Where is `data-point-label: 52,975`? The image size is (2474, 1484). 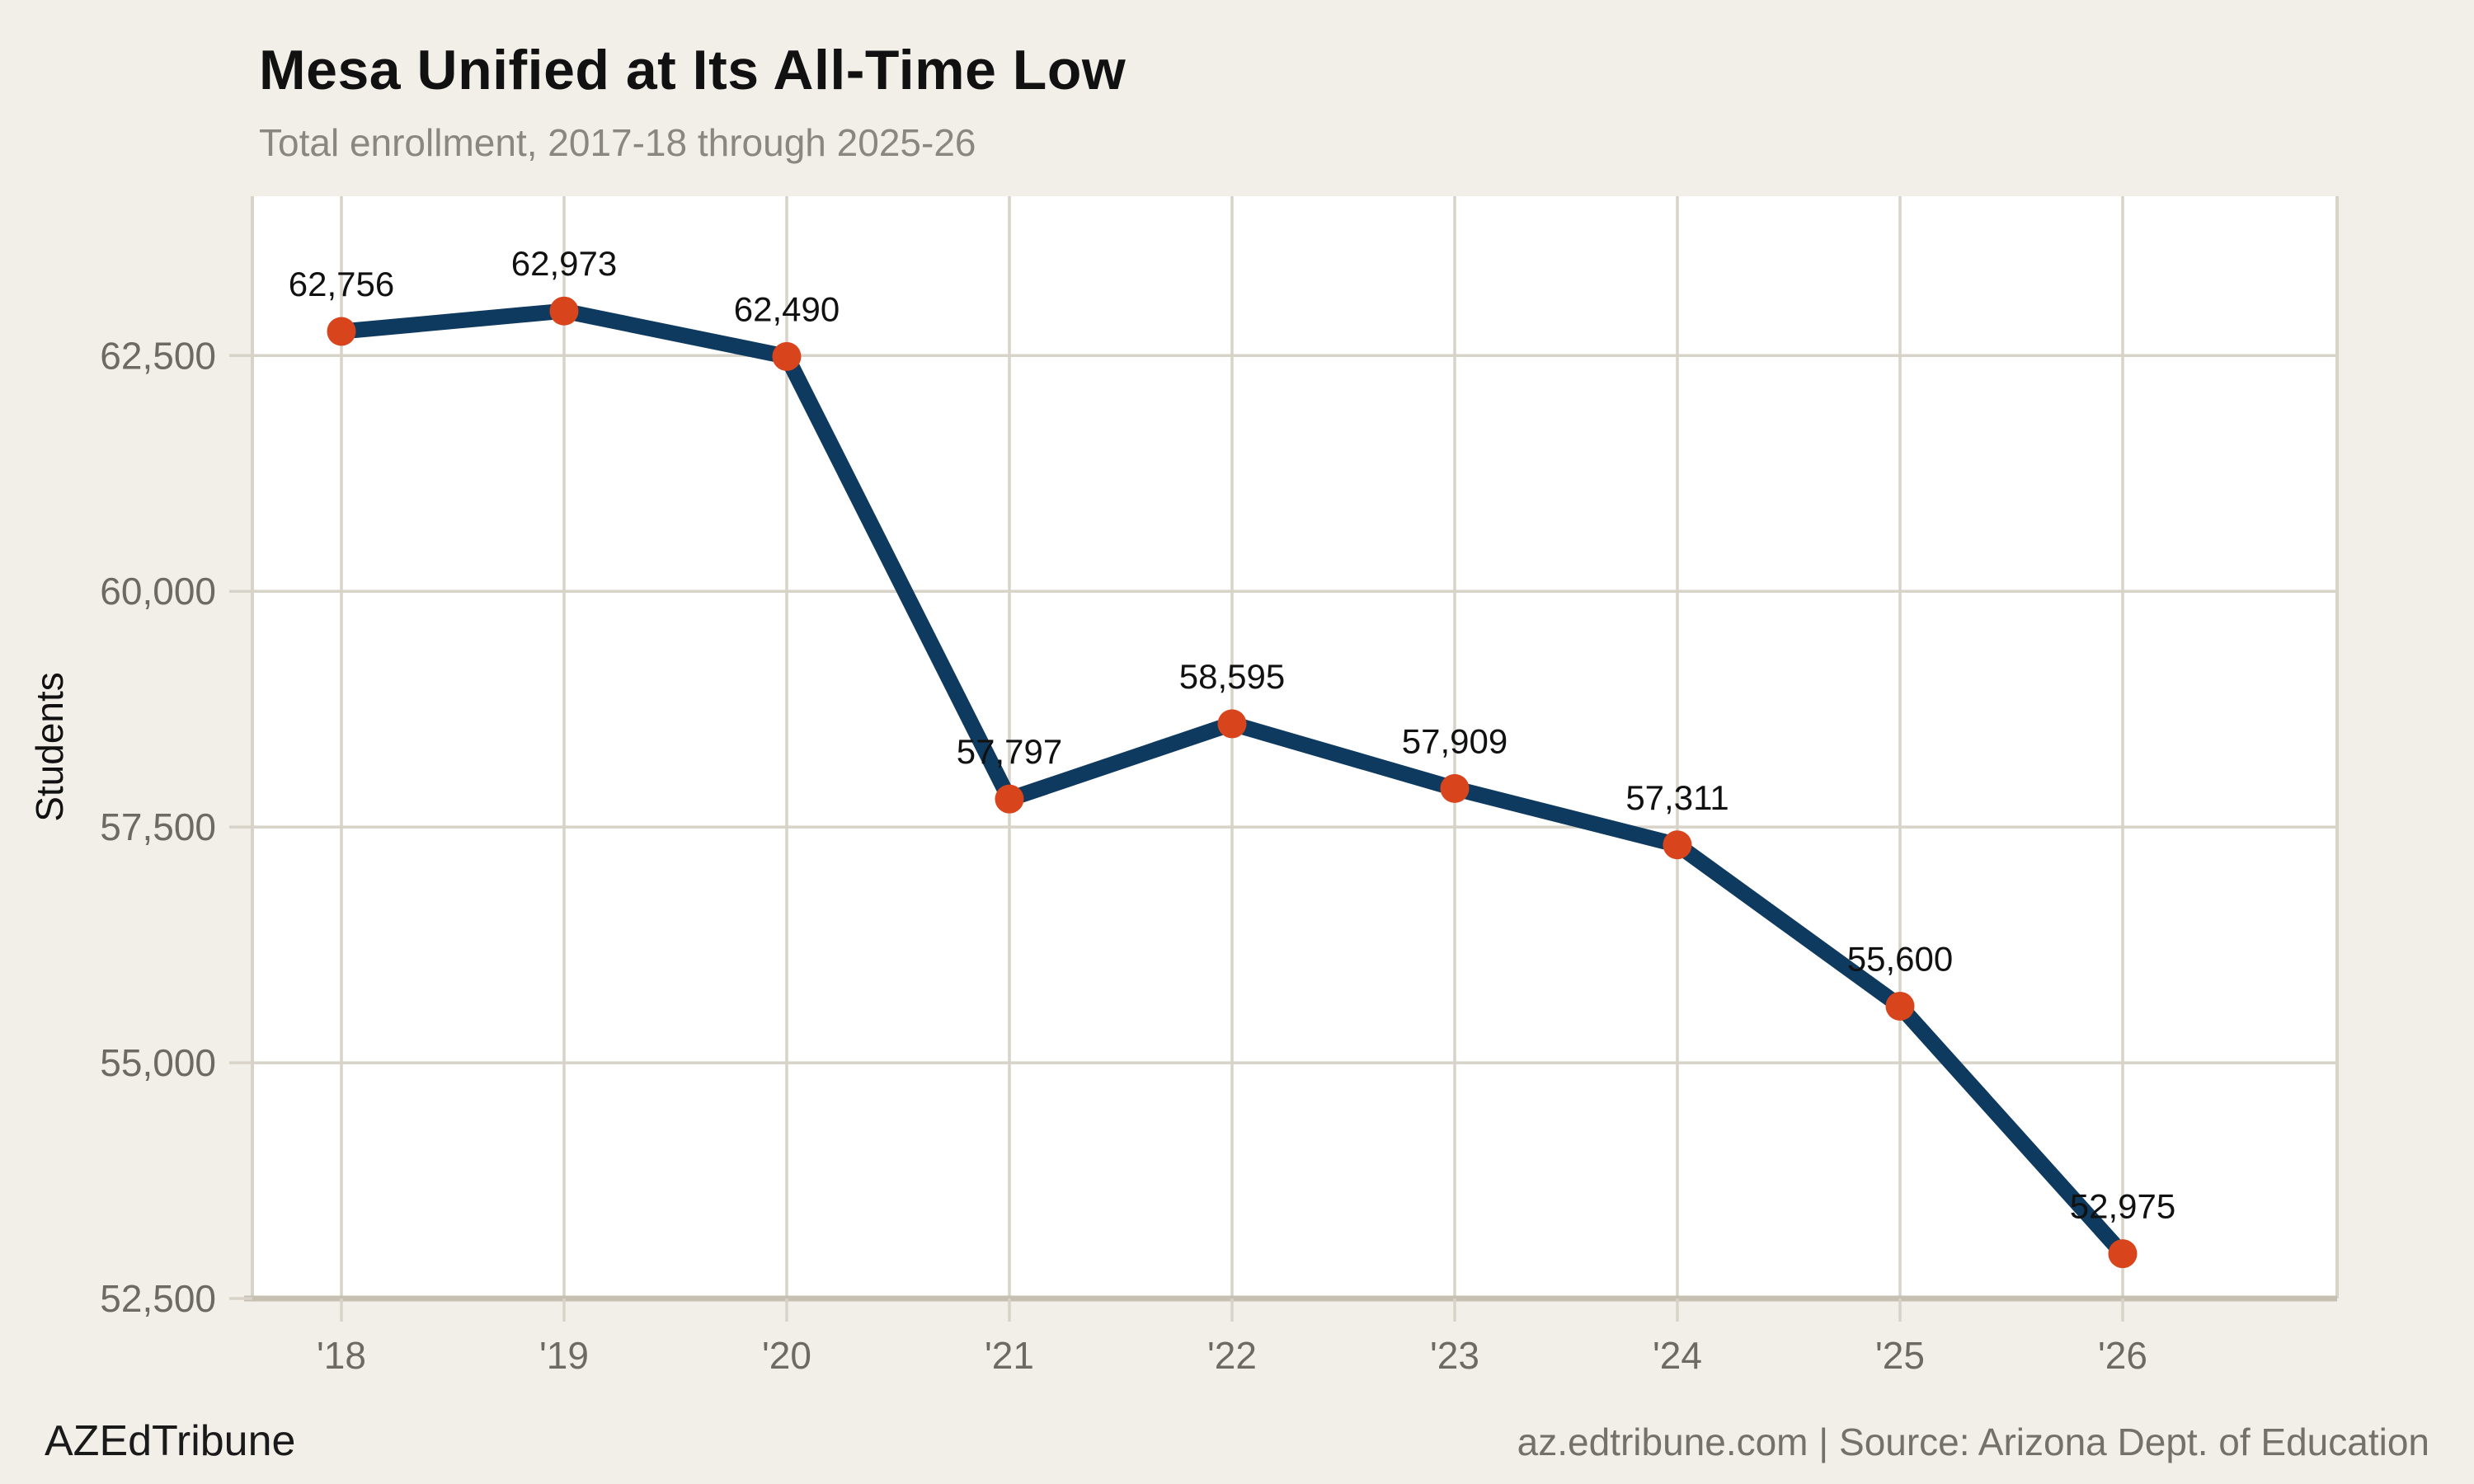
data-point-label: 52,975 is located at coordinates (2122, 1206).